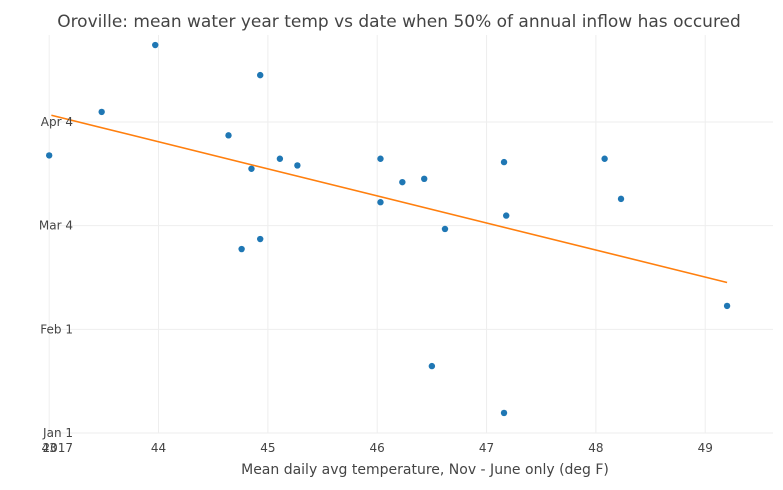  I want to click on x-tick-label: 44, so click(158, 448).